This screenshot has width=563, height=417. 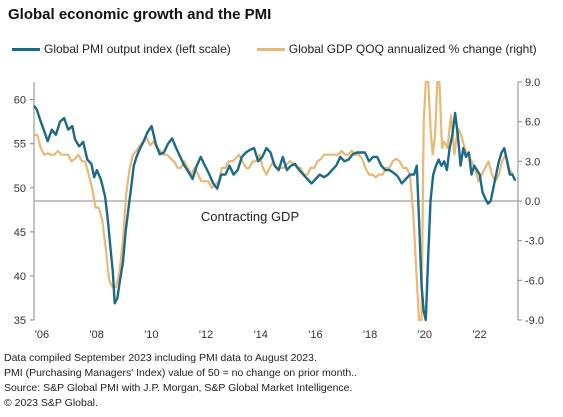 What do you see at coordinates (20, 145) in the screenshot?
I see `left-tick-label: 55` at bounding box center [20, 145].